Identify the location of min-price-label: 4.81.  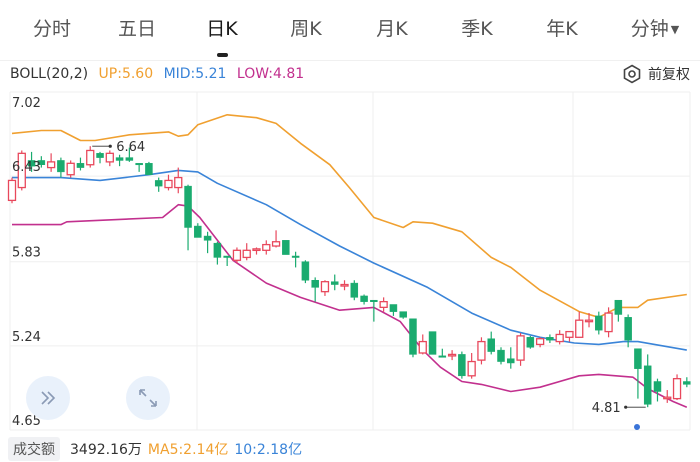
(606, 408).